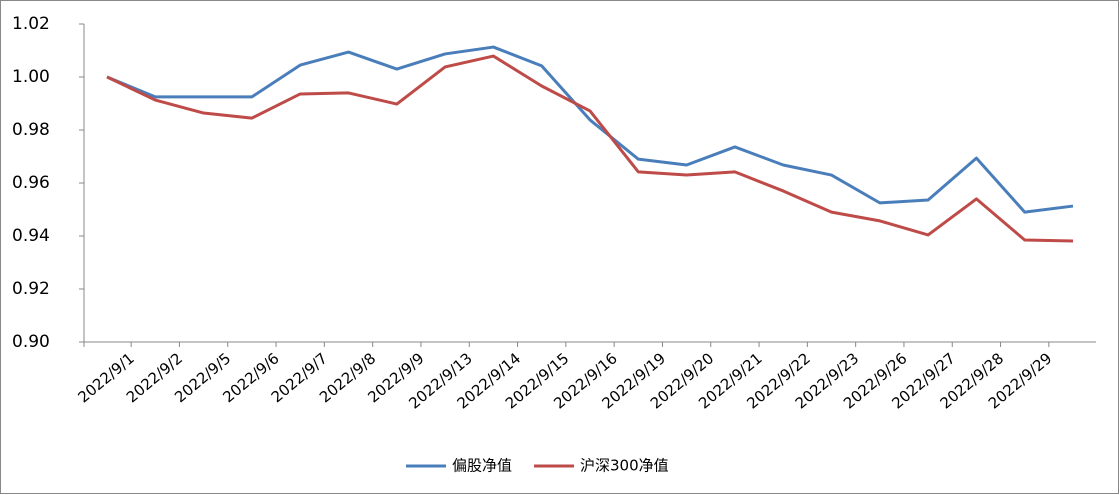 The height and width of the screenshot is (495, 1120). Describe the element at coordinates (31, 130) in the screenshot. I see `y-tick-label: 0.98` at that location.